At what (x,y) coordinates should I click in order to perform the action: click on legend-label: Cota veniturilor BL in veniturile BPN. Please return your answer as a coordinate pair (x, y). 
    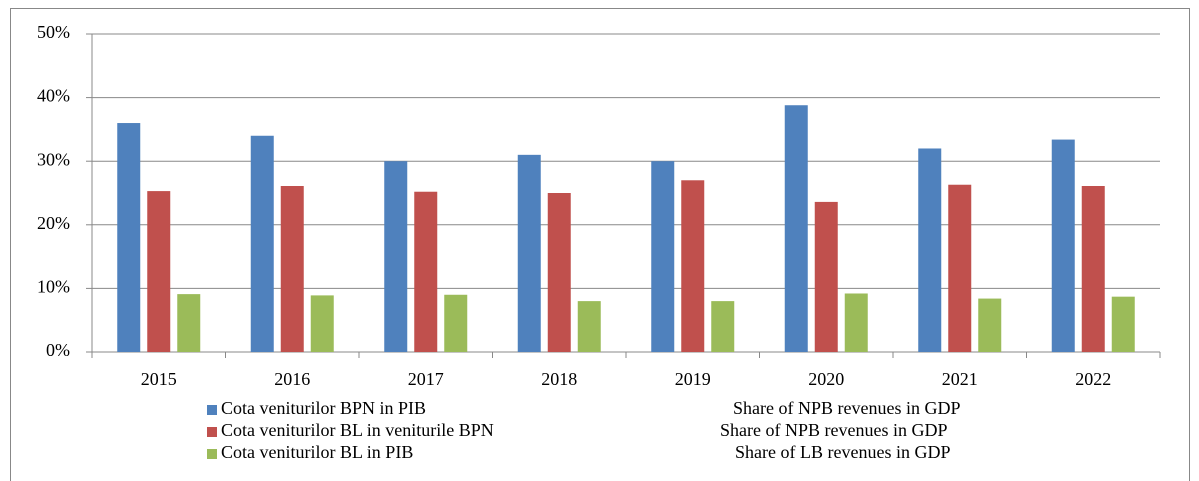
    Looking at the image, I should click on (357, 430).